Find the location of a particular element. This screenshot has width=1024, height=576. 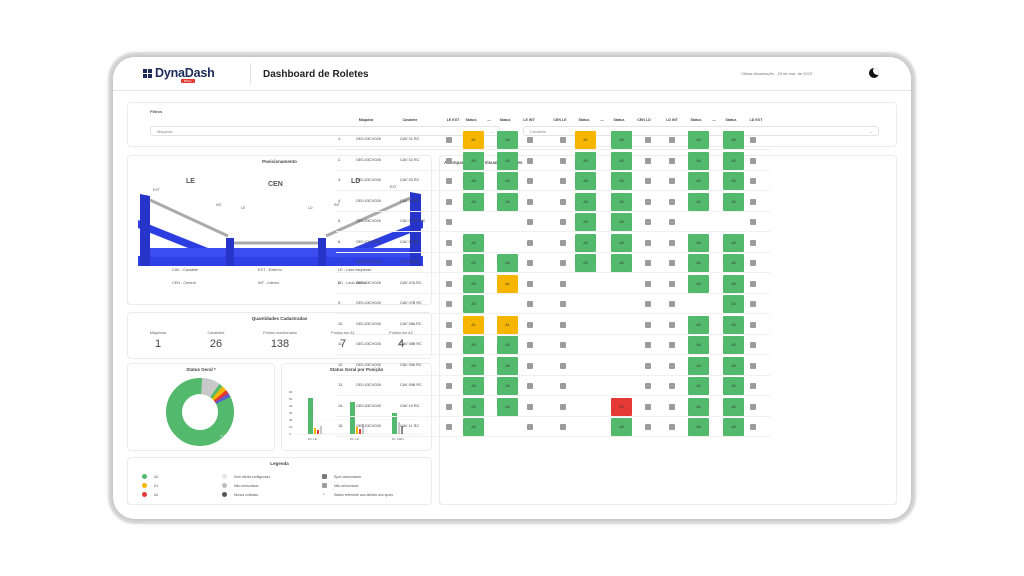

column-header: LE INT is located at coordinates (529, 120).